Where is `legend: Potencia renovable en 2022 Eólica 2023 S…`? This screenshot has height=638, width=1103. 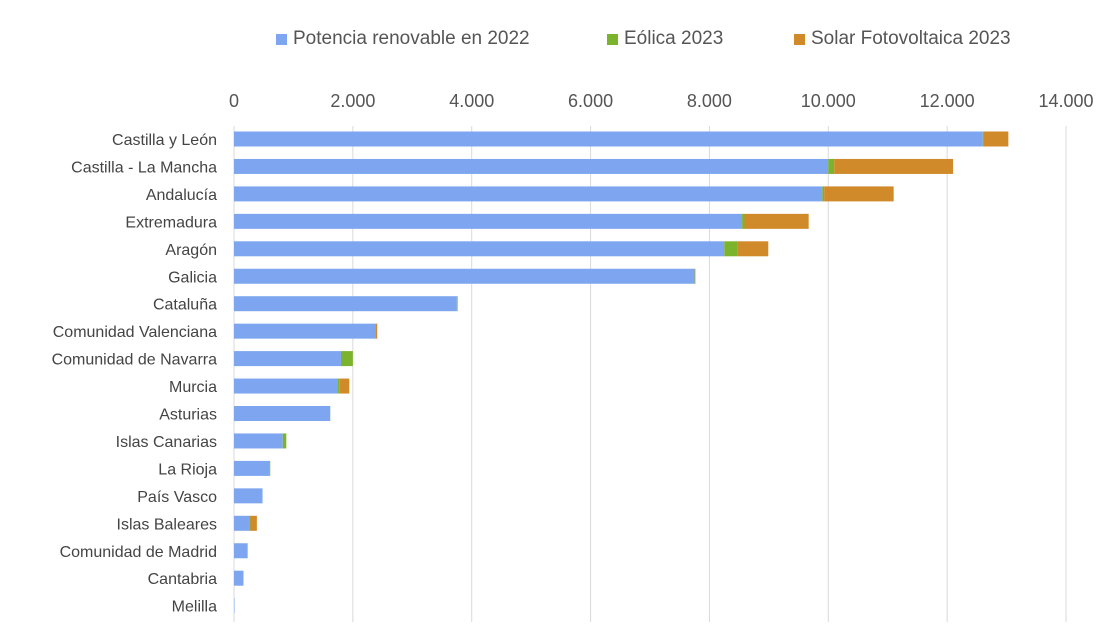
legend: Potencia renovable en 2022 Eólica 2023 S… is located at coordinates (551, 42).